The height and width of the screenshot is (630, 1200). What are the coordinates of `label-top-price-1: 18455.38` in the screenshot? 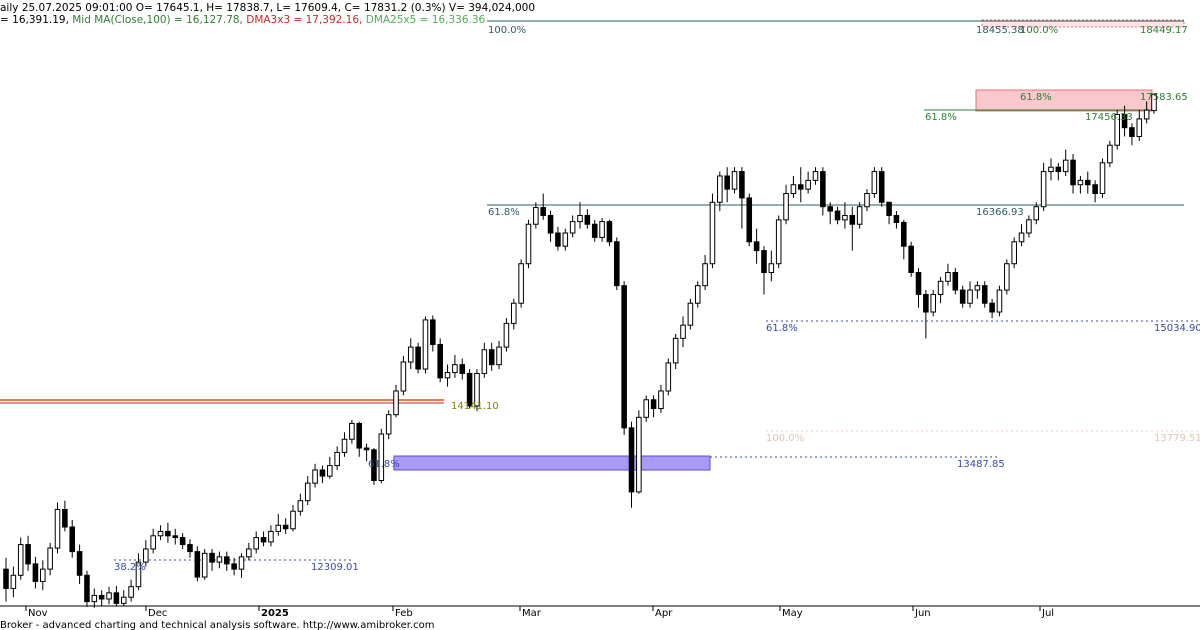 It's located at (1000, 30).